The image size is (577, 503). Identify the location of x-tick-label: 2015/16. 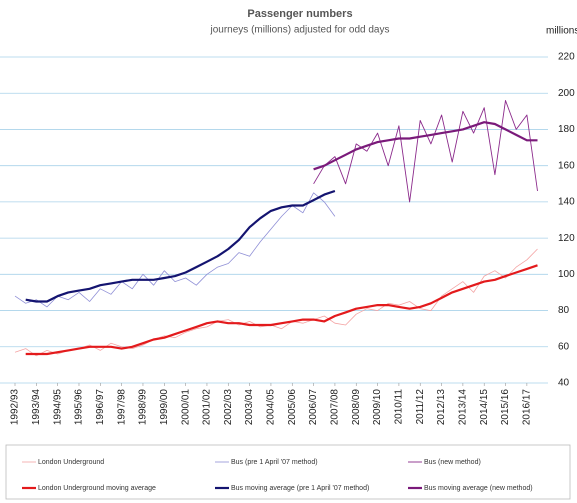
(505, 407).